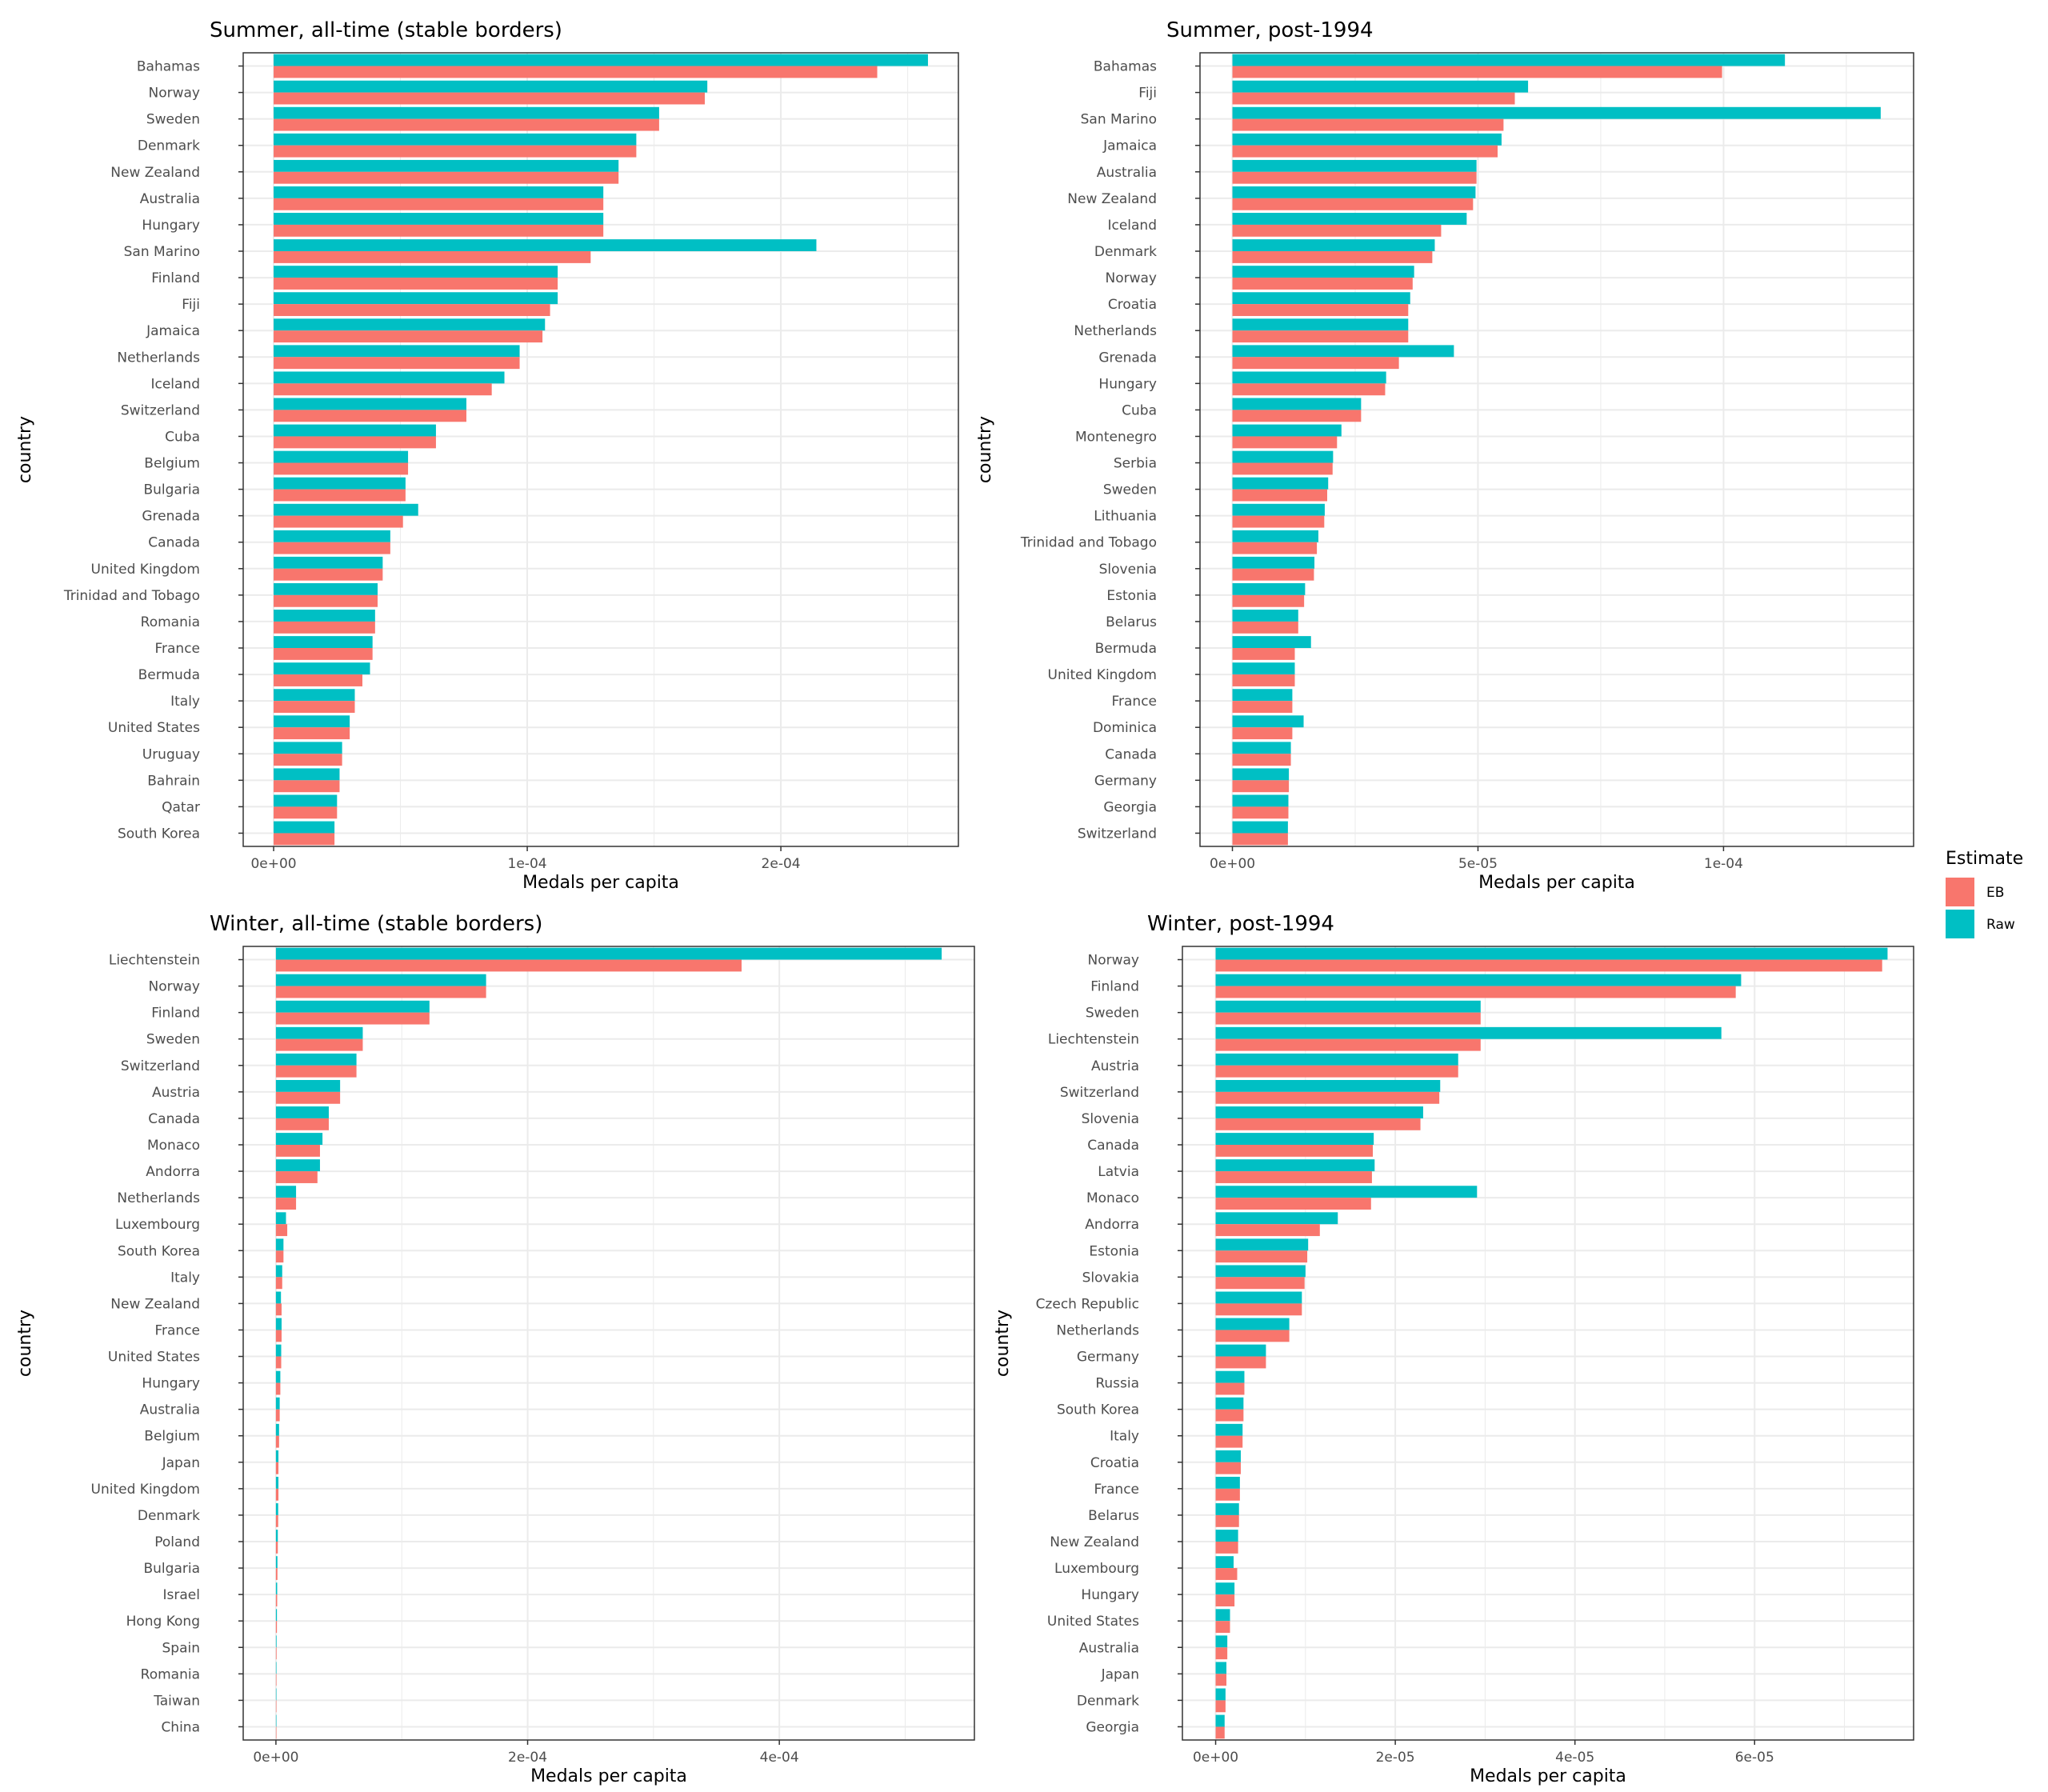  What do you see at coordinates (527, 1758) in the screenshot?
I see `x-tick-label: 2e-04` at bounding box center [527, 1758].